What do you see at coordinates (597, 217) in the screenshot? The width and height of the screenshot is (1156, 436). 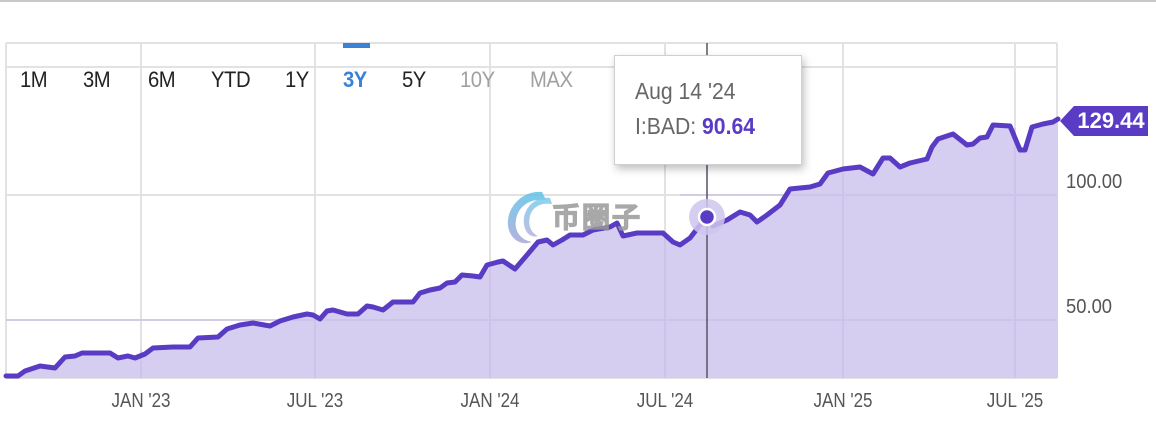 I see `watermark-text: 币圈子` at bounding box center [597, 217].